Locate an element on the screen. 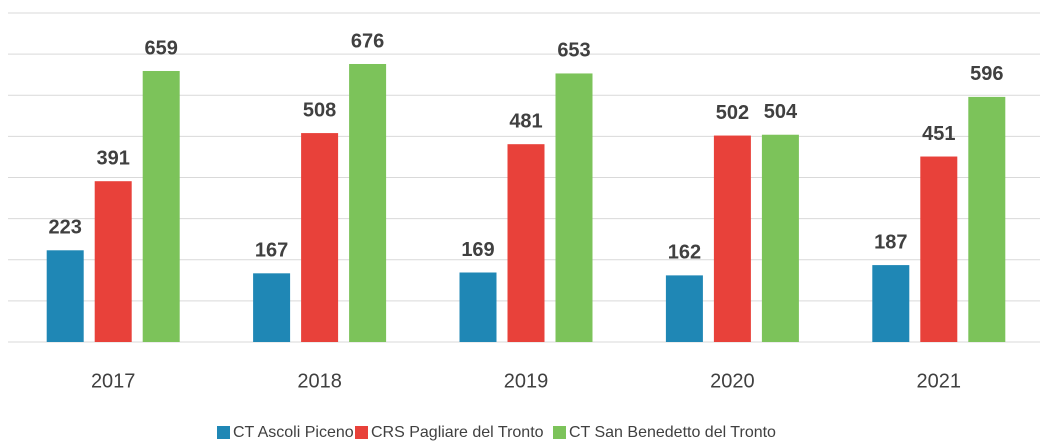 Image resolution: width=1050 pixels, height=443 pixels. value-label: 502 is located at coordinates (732, 113).